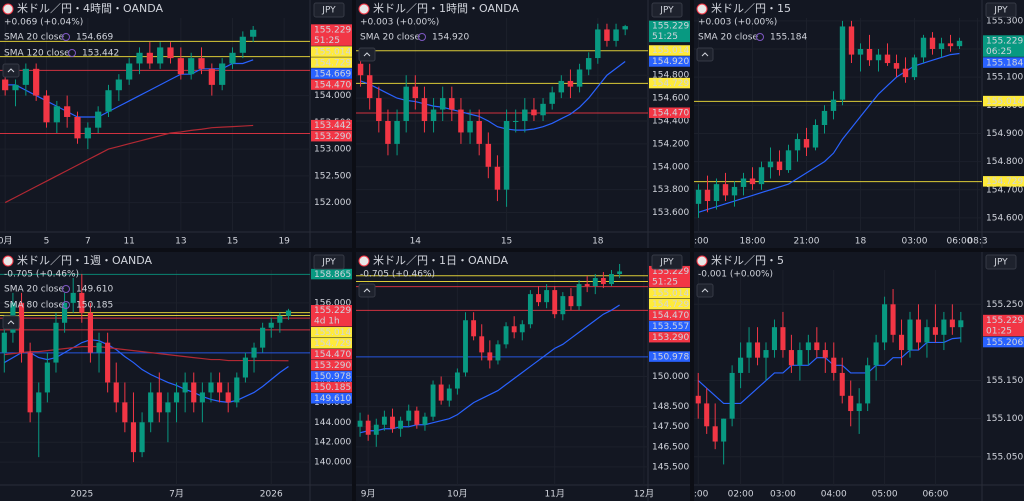  What do you see at coordinates (670, 427) in the screenshot?
I see `y-tick-label: 147.500` at bounding box center [670, 427].